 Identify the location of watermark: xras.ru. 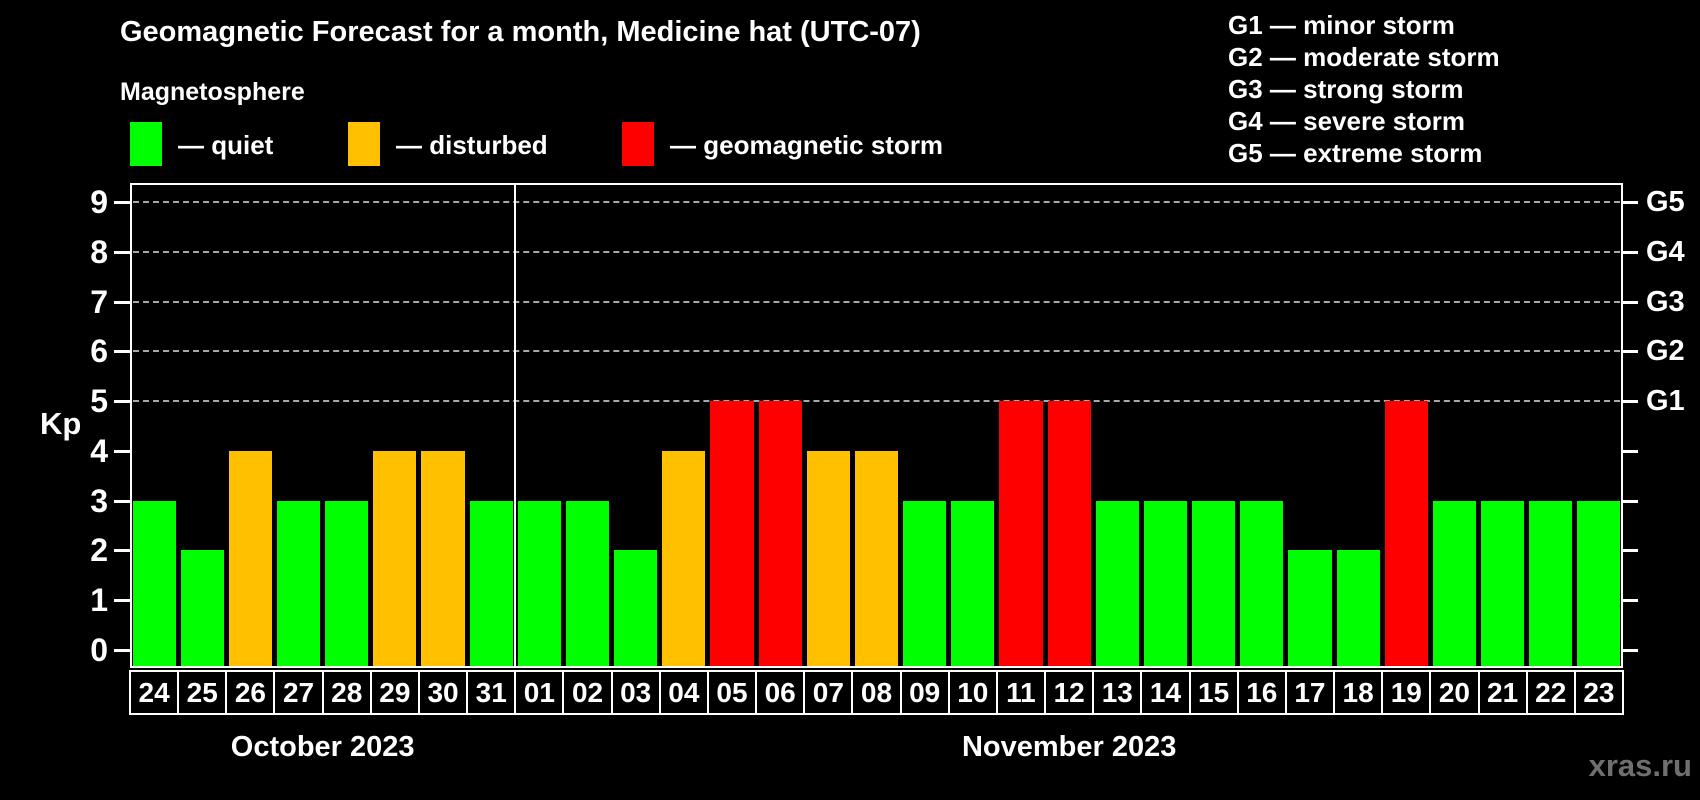
(1640, 765).